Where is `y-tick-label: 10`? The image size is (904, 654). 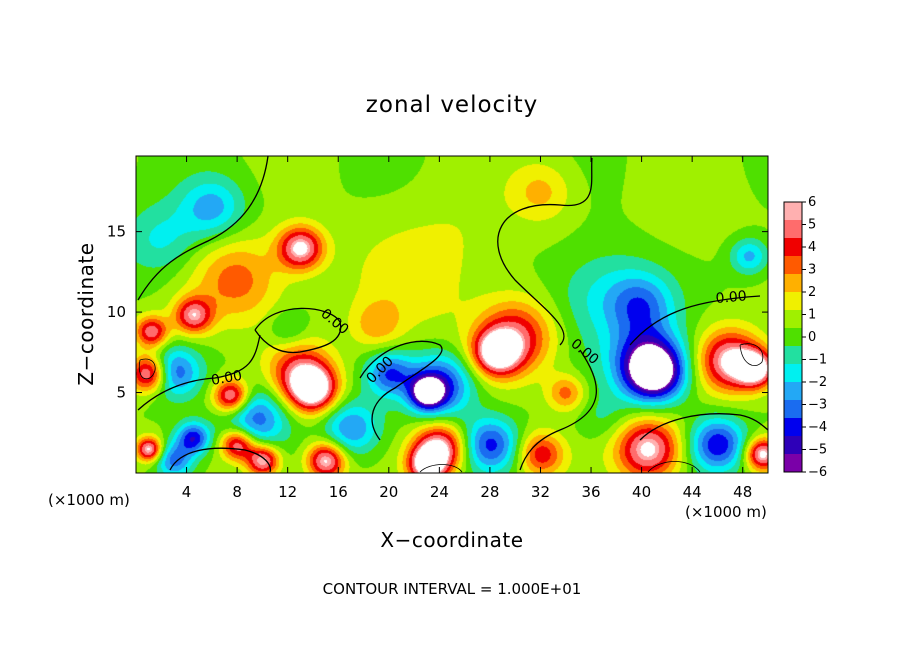
y-tick-label: 10 is located at coordinates (116, 312).